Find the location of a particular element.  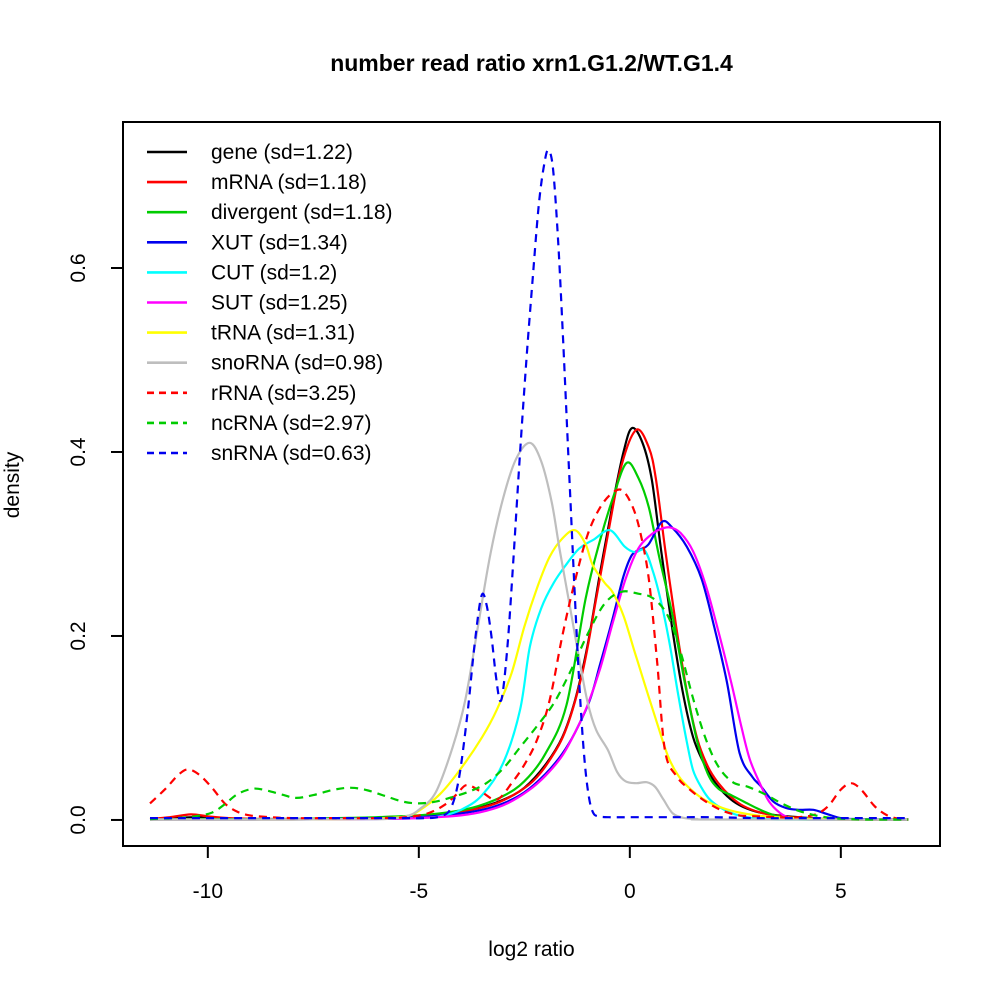

y-axis-label: density is located at coordinates (12, 485).